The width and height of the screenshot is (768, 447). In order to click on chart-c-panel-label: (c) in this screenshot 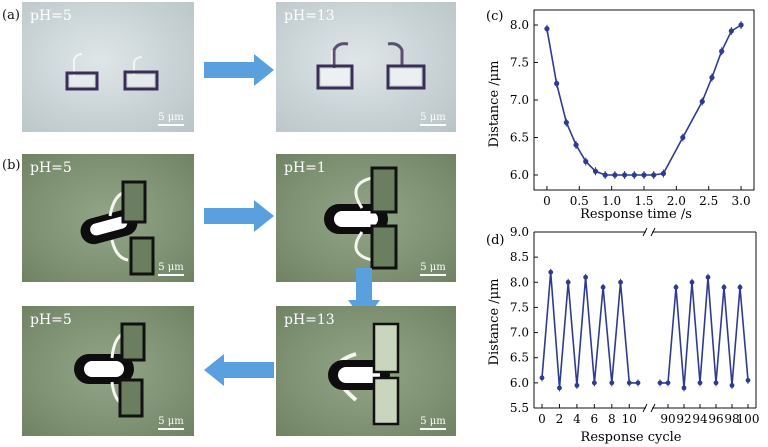, I will do `click(494, 16)`.